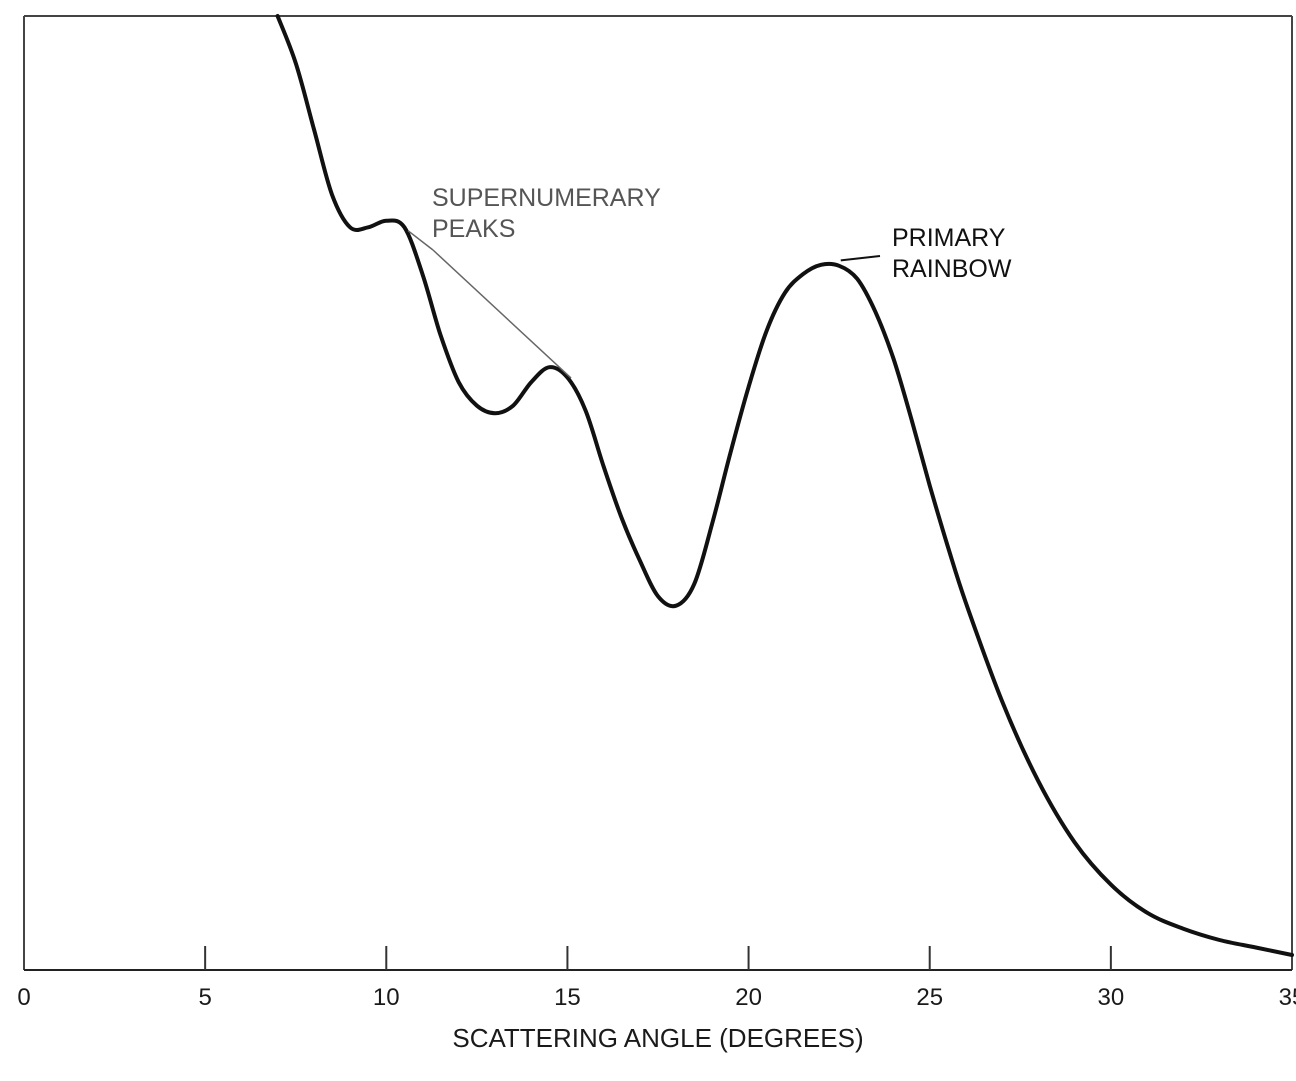 Image resolution: width=1296 pixels, height=1081 pixels. I want to click on x-axis-tick-labels: 0 5 10 15 20 25 30 35, so click(656, 997).